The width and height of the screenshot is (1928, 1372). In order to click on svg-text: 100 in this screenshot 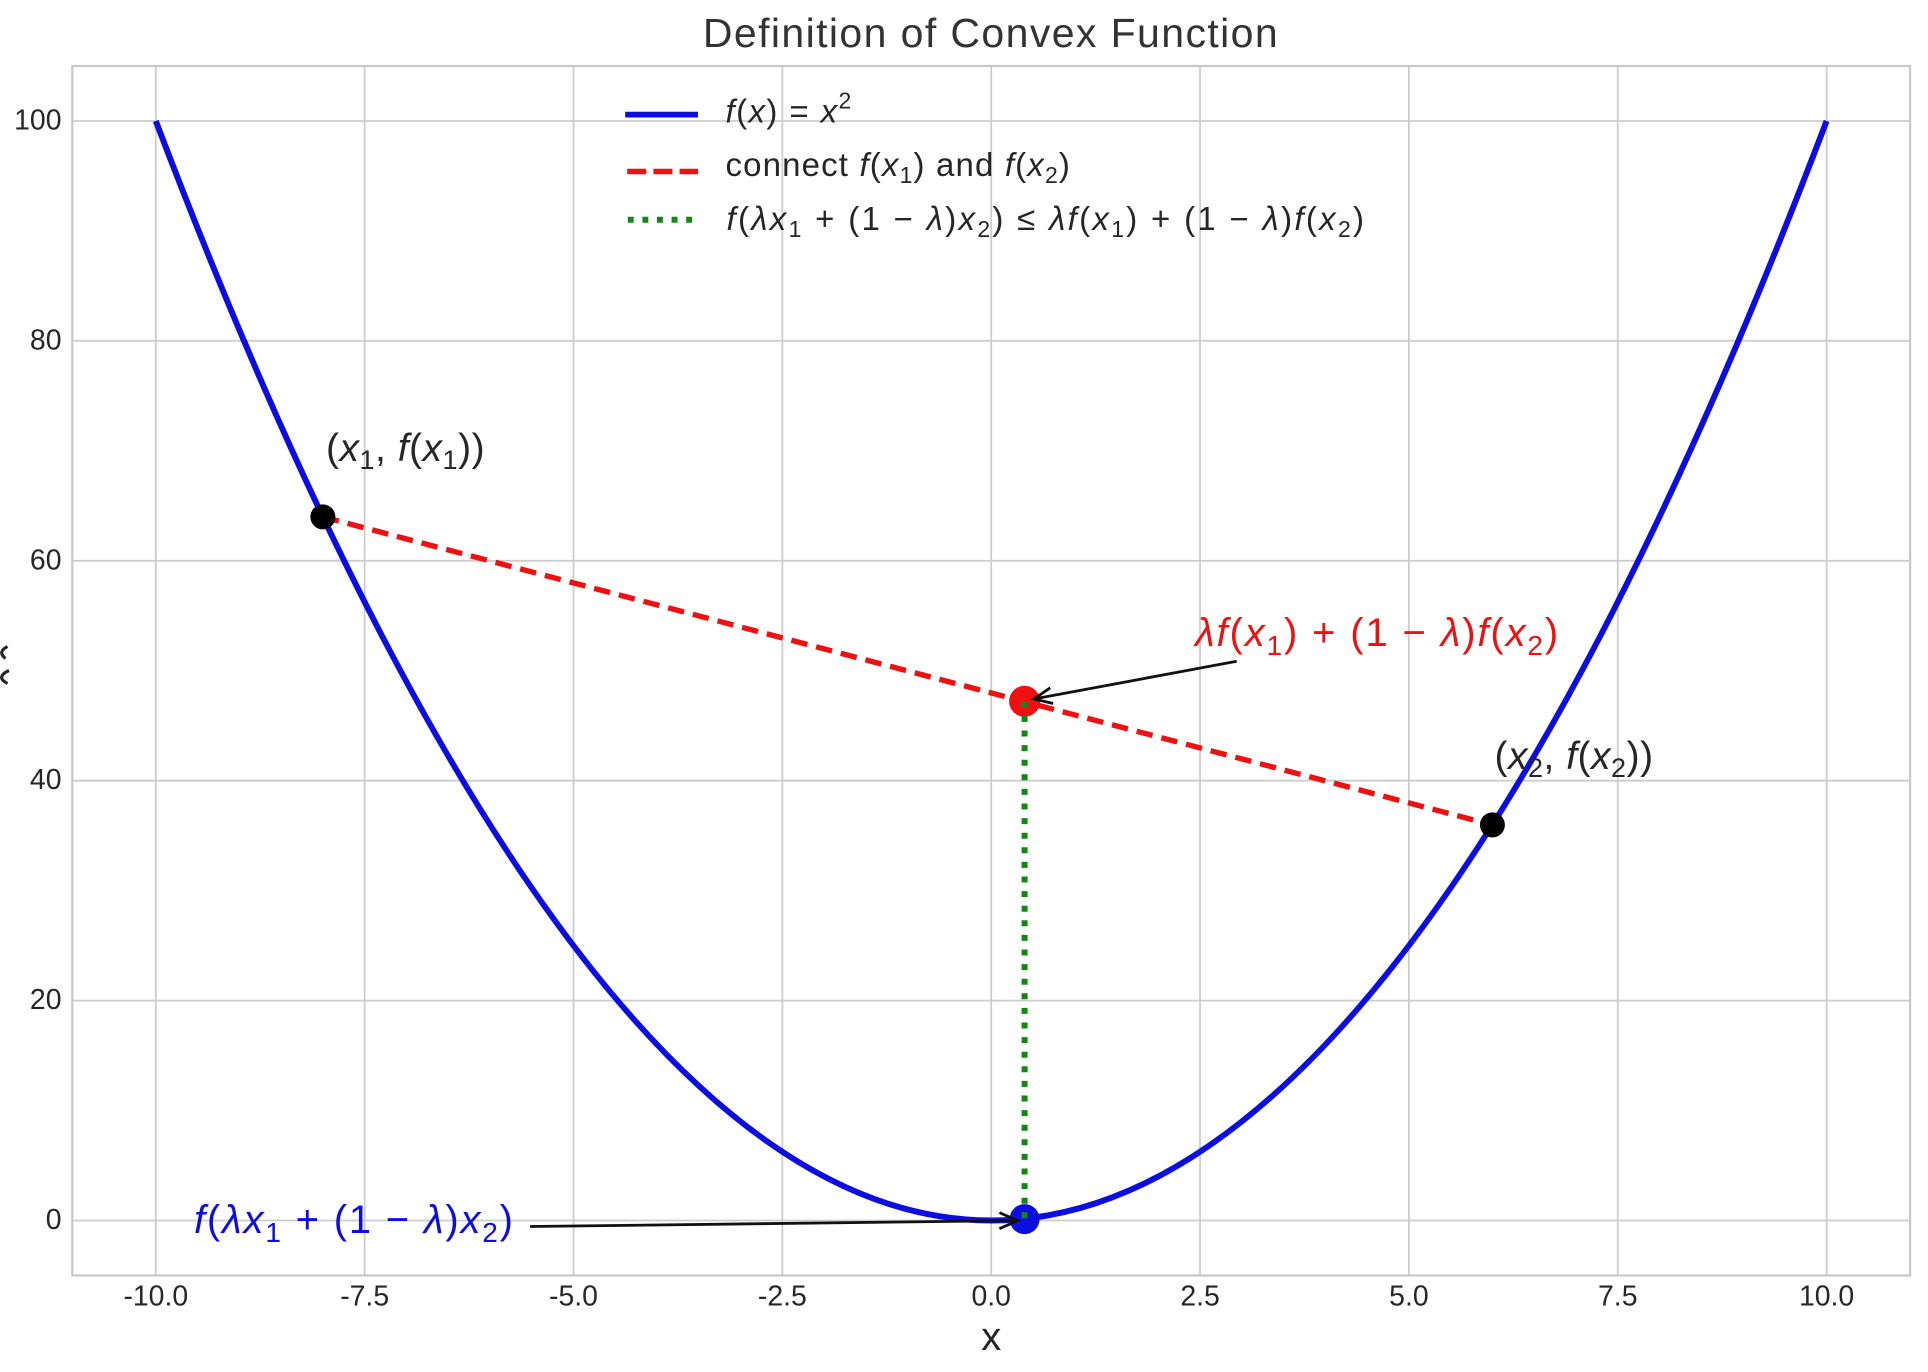, I will do `click(37, 121)`.